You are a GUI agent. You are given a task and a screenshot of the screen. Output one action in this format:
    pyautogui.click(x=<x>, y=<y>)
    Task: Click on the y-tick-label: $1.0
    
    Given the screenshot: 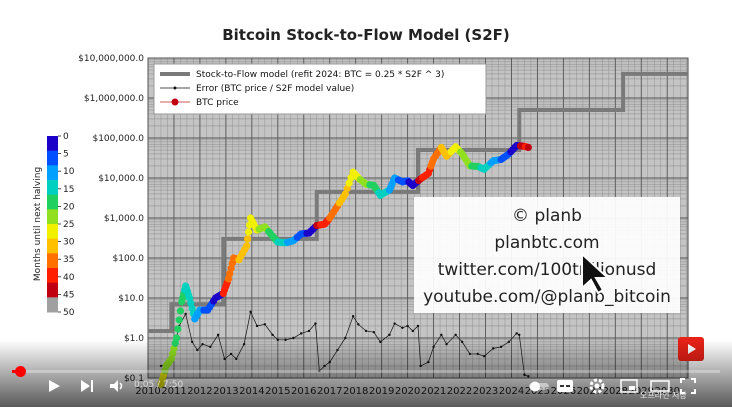 What is the action you would take?
    pyautogui.click(x=134, y=339)
    